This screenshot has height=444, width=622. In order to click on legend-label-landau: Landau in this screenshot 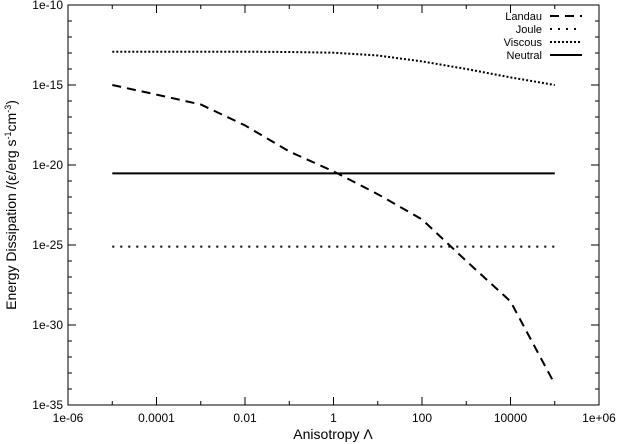, I will do `click(523, 17)`.